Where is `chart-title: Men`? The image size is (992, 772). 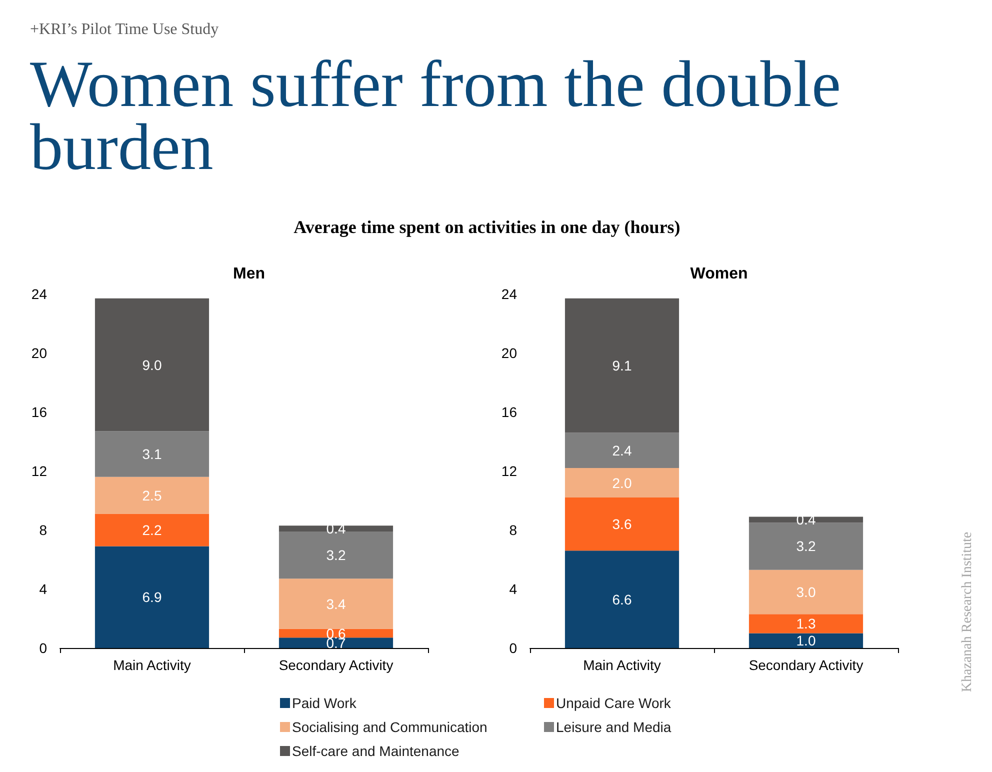
chart-title: Men is located at coordinates (249, 274).